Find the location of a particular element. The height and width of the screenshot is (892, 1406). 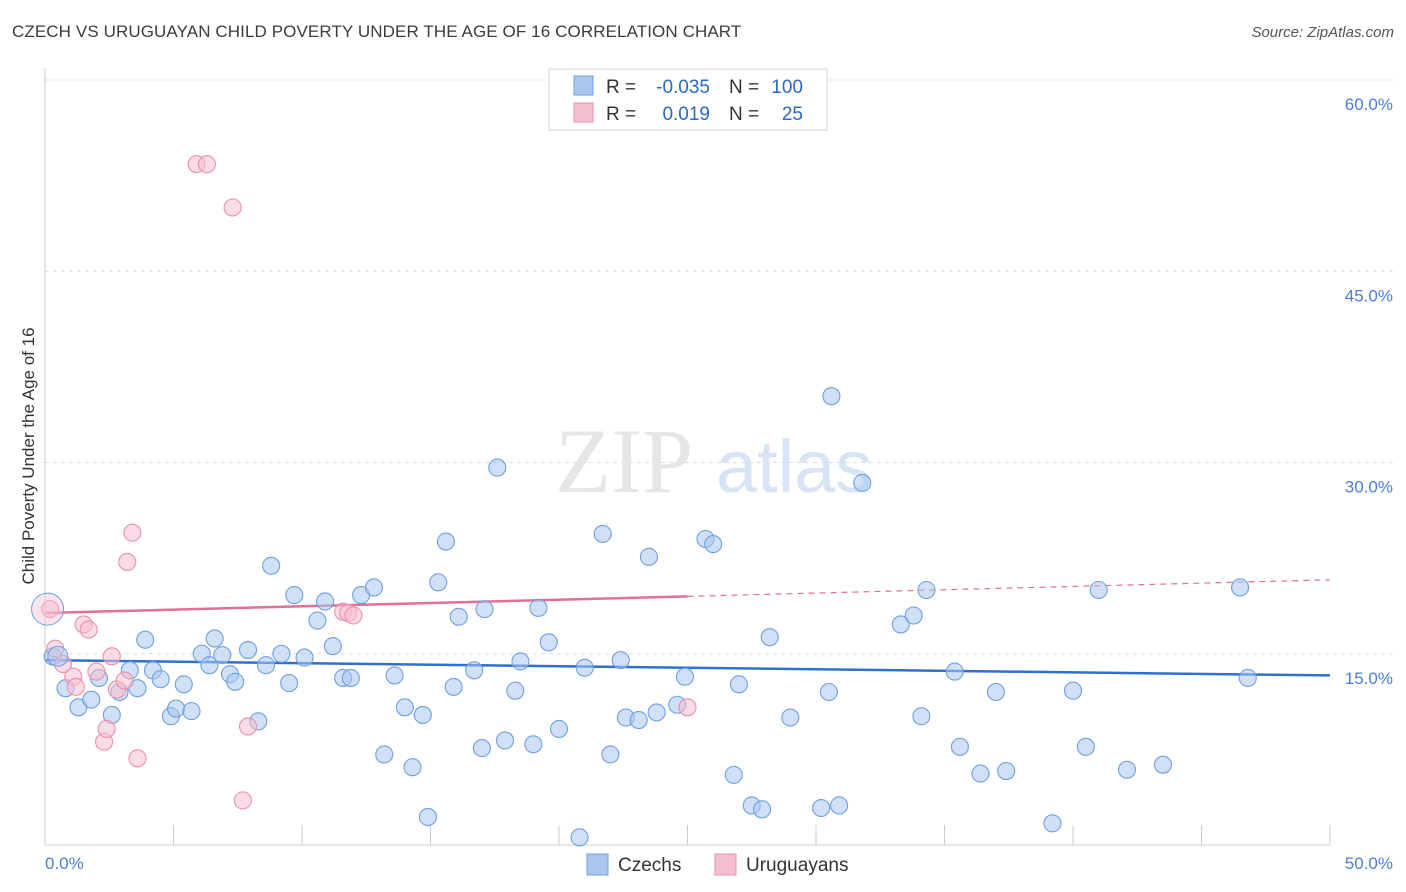

bottom-legend-czech-label: Czechs is located at coordinates (649, 865).